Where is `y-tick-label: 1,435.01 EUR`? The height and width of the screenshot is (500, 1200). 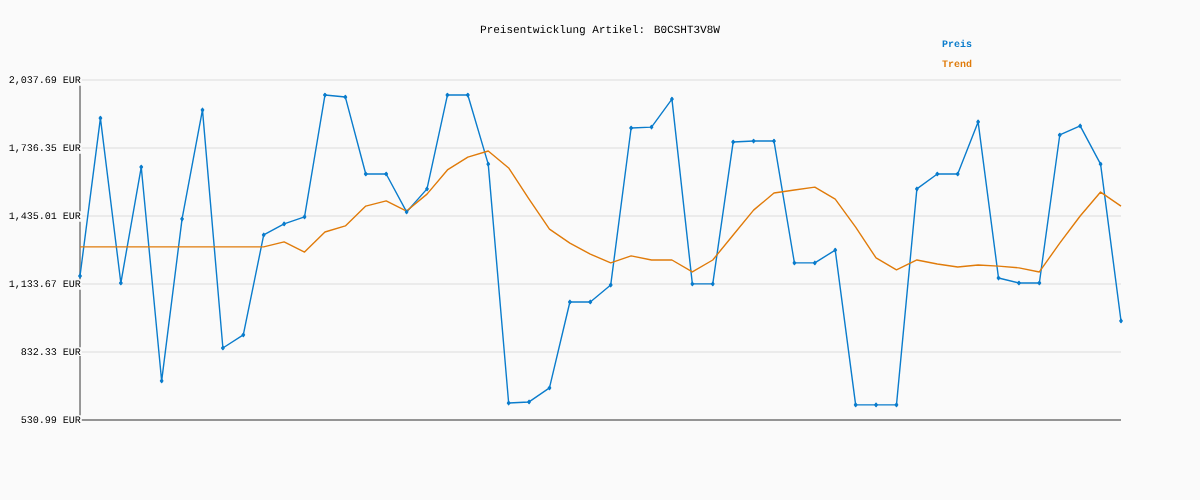
y-tick-label: 1,435.01 EUR is located at coordinates (45, 216).